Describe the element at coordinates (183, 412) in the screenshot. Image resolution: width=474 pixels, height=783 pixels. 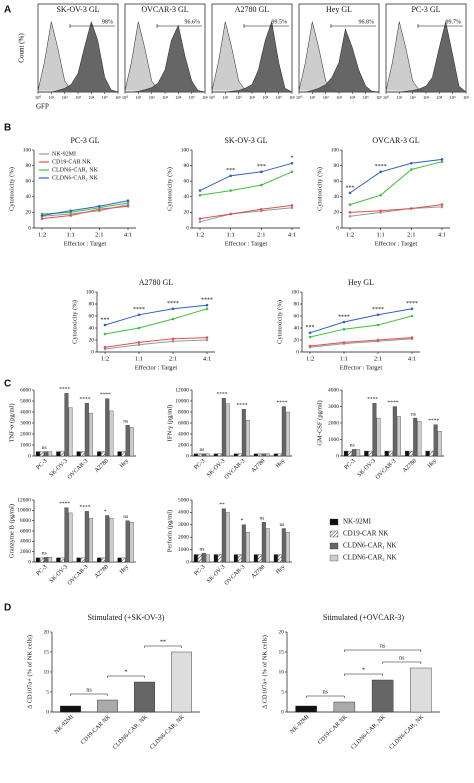
I see `y-tick-label: 8000` at that location.